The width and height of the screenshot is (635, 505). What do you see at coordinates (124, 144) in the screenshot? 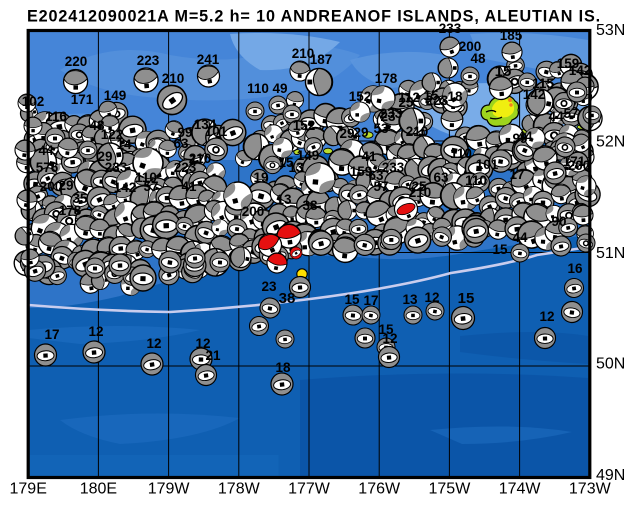
I see `svg-text: 14` at bounding box center [124, 144].